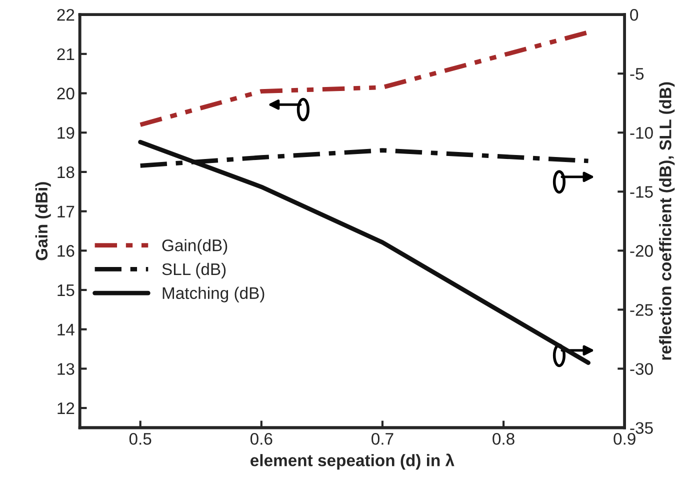 Image resolution: width=694 pixels, height=486 pixels. I want to click on x-tick-label: 0.7, so click(383, 438).